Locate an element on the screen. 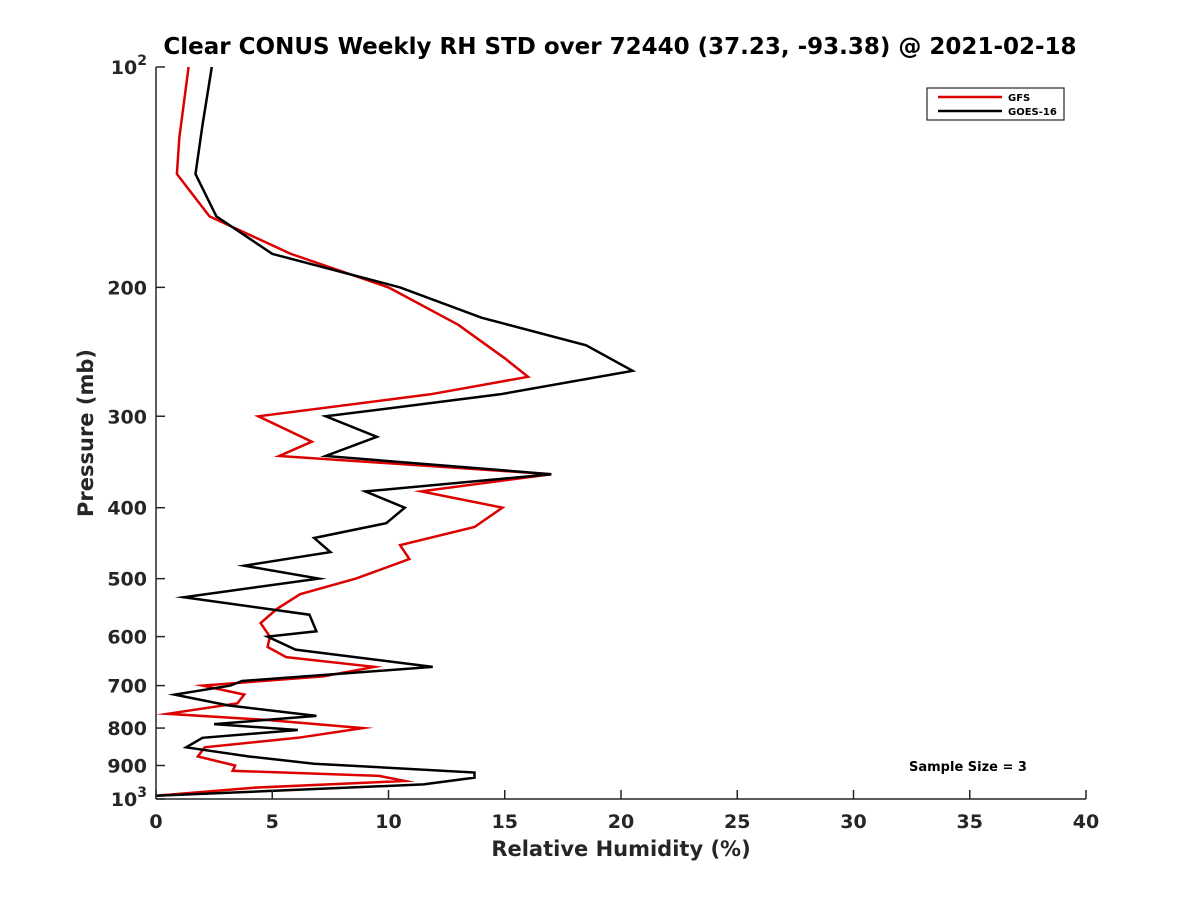 The width and height of the screenshot is (1200, 905). y-tick-label: 700 is located at coordinates (127, 687).